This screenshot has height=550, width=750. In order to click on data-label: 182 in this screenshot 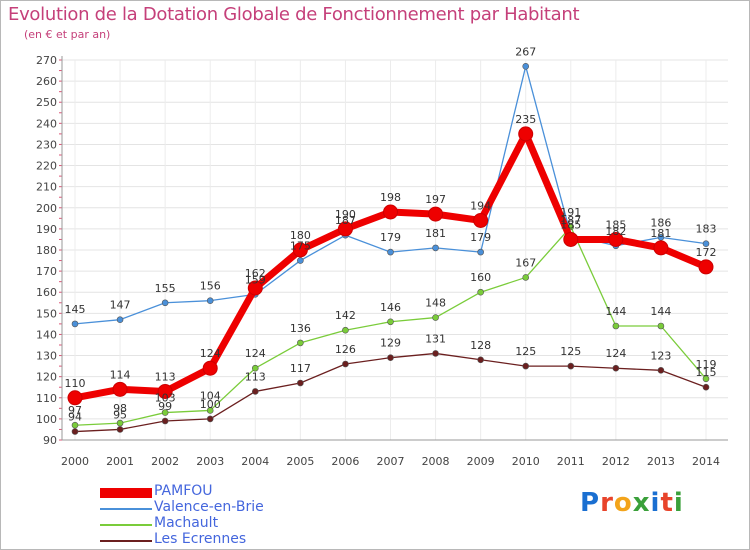, I will do `click(615, 231)`.